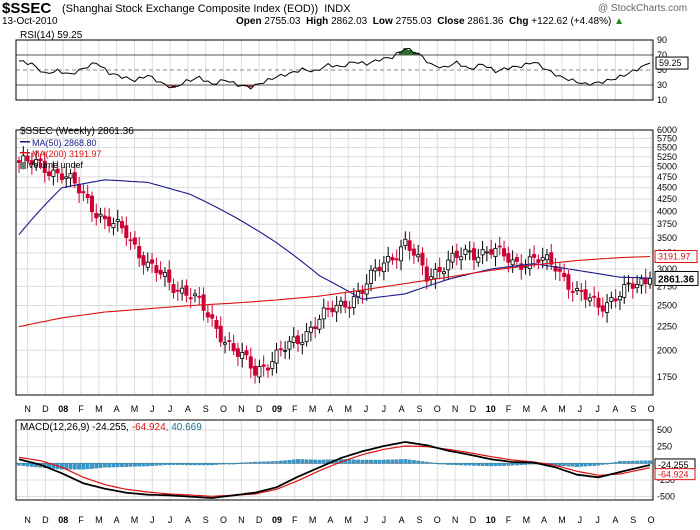 The height and width of the screenshot is (530, 700). What do you see at coordinates (382, 21) in the screenshot?
I see `low-label: Low` at bounding box center [382, 21].